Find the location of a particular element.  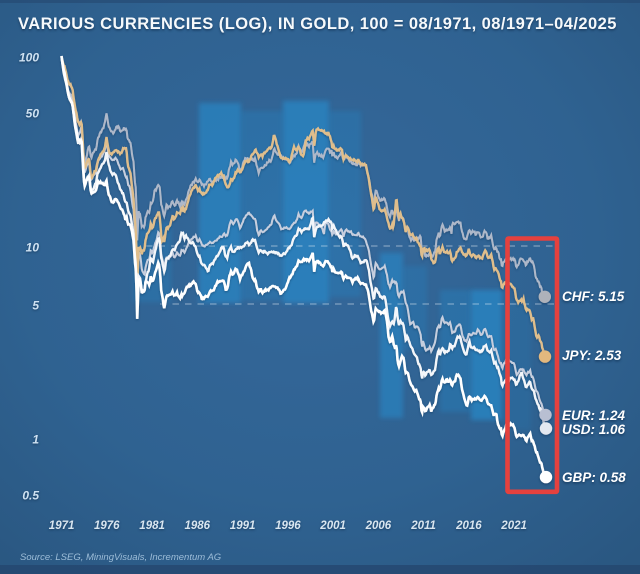

svg-text: 1976 is located at coordinates (107, 526).